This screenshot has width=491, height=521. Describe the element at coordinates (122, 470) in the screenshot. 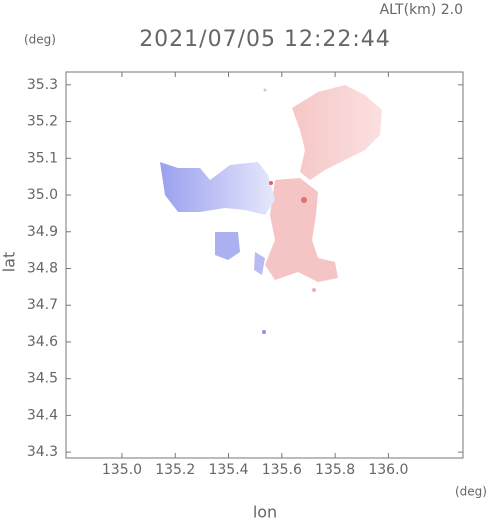

I see `x-tick-label: 135.0` at that location.